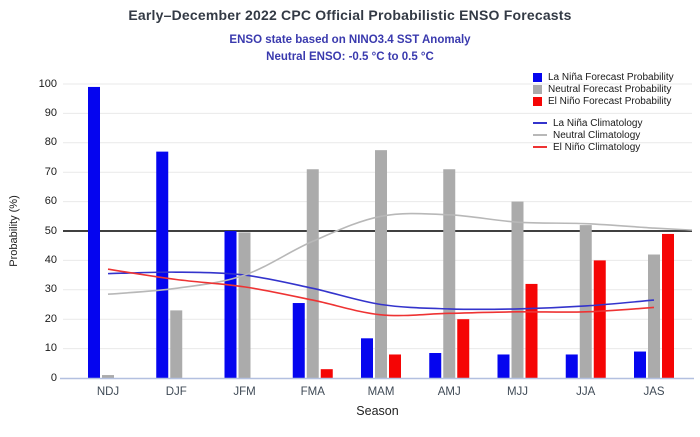  What do you see at coordinates (367, 358) in the screenshot?
I see `bar-MAM-series0` at bounding box center [367, 358].